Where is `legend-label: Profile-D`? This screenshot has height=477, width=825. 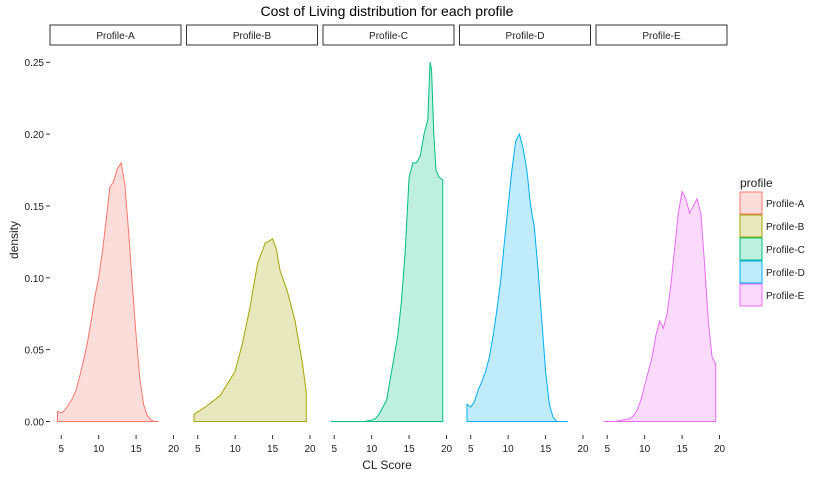
legend-label: Profile-D is located at coordinates (785, 273).